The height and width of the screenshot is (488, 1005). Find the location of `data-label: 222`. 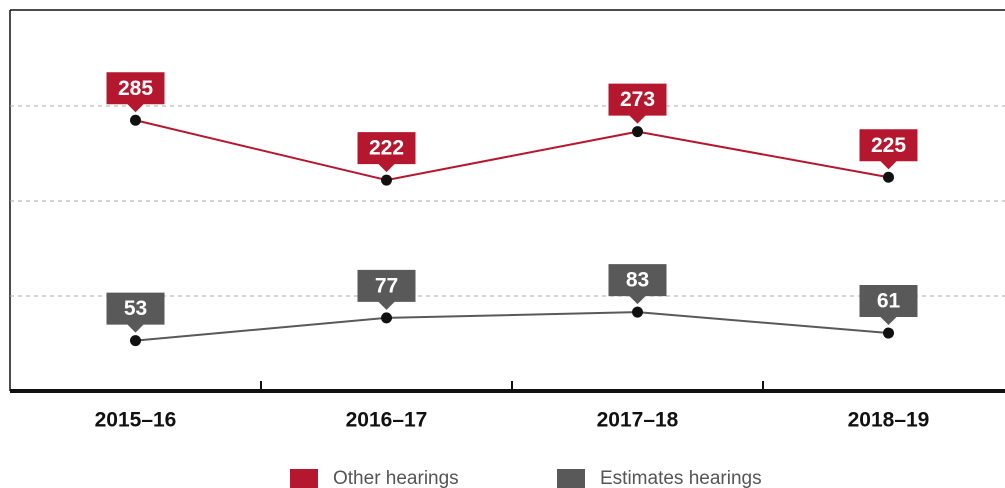

data-label: 222 is located at coordinates (386, 148).